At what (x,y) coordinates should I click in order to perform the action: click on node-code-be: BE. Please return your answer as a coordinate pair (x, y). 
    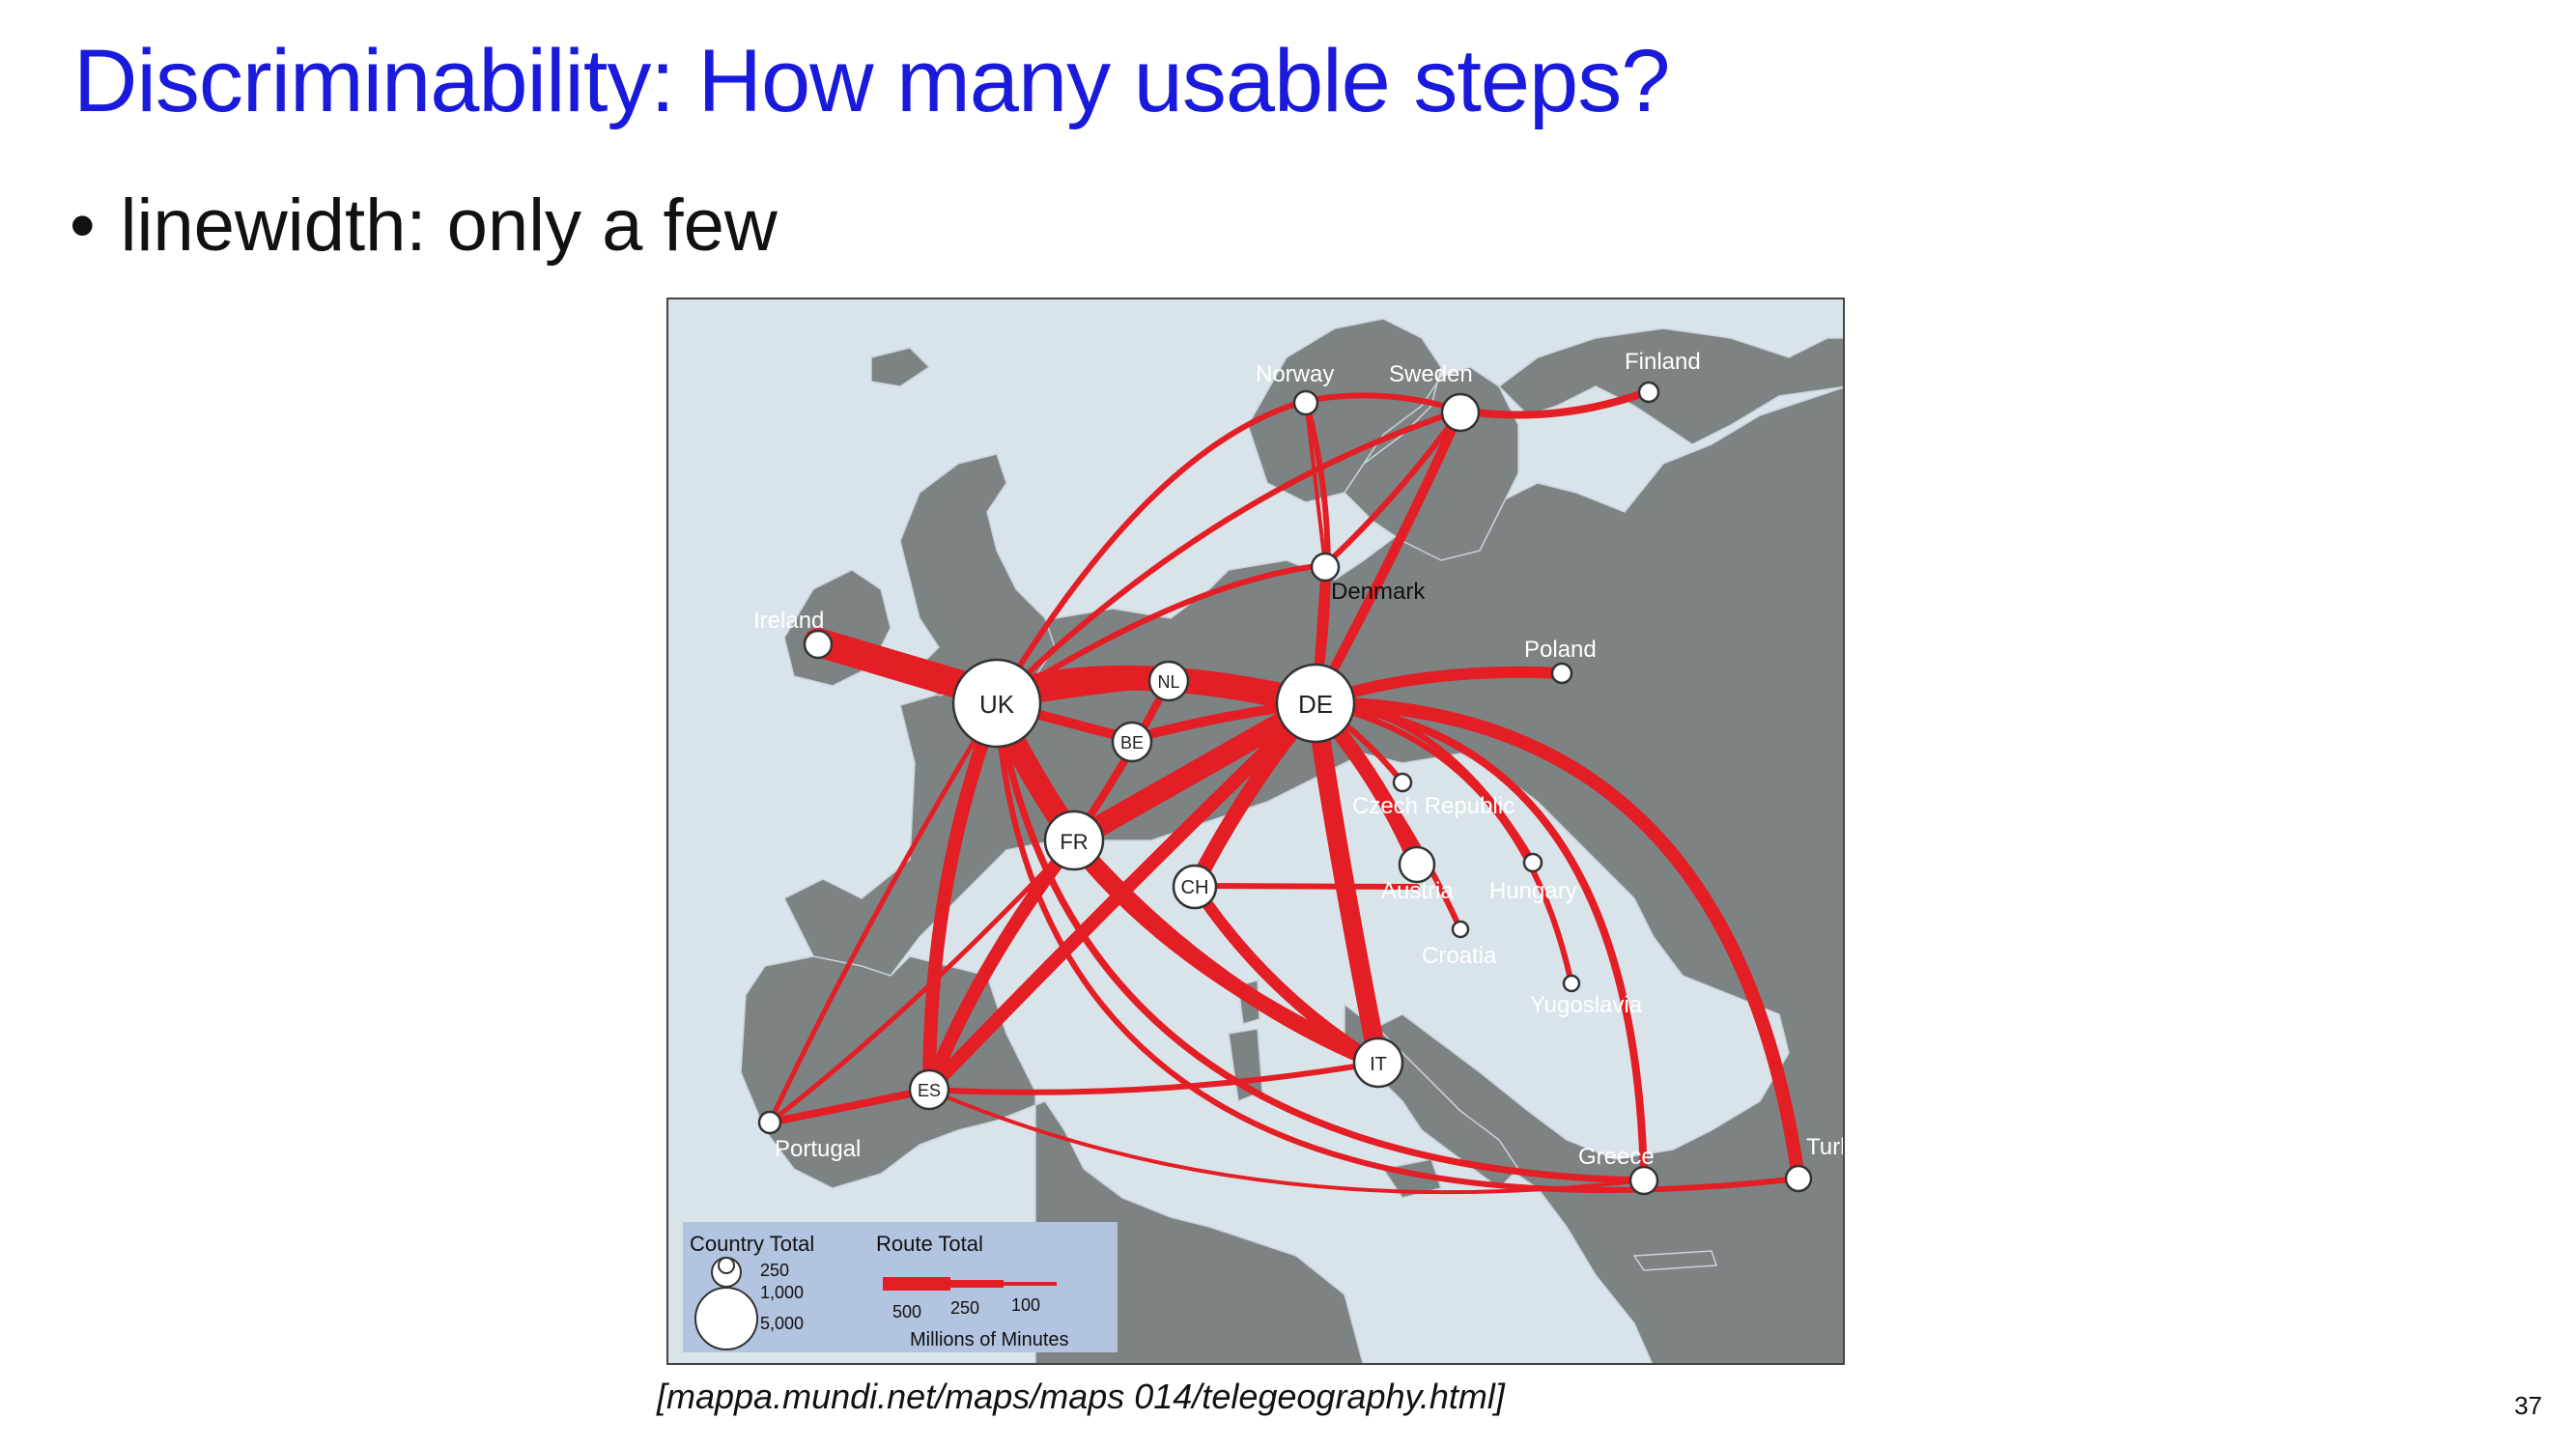
    Looking at the image, I should click on (1132, 743).